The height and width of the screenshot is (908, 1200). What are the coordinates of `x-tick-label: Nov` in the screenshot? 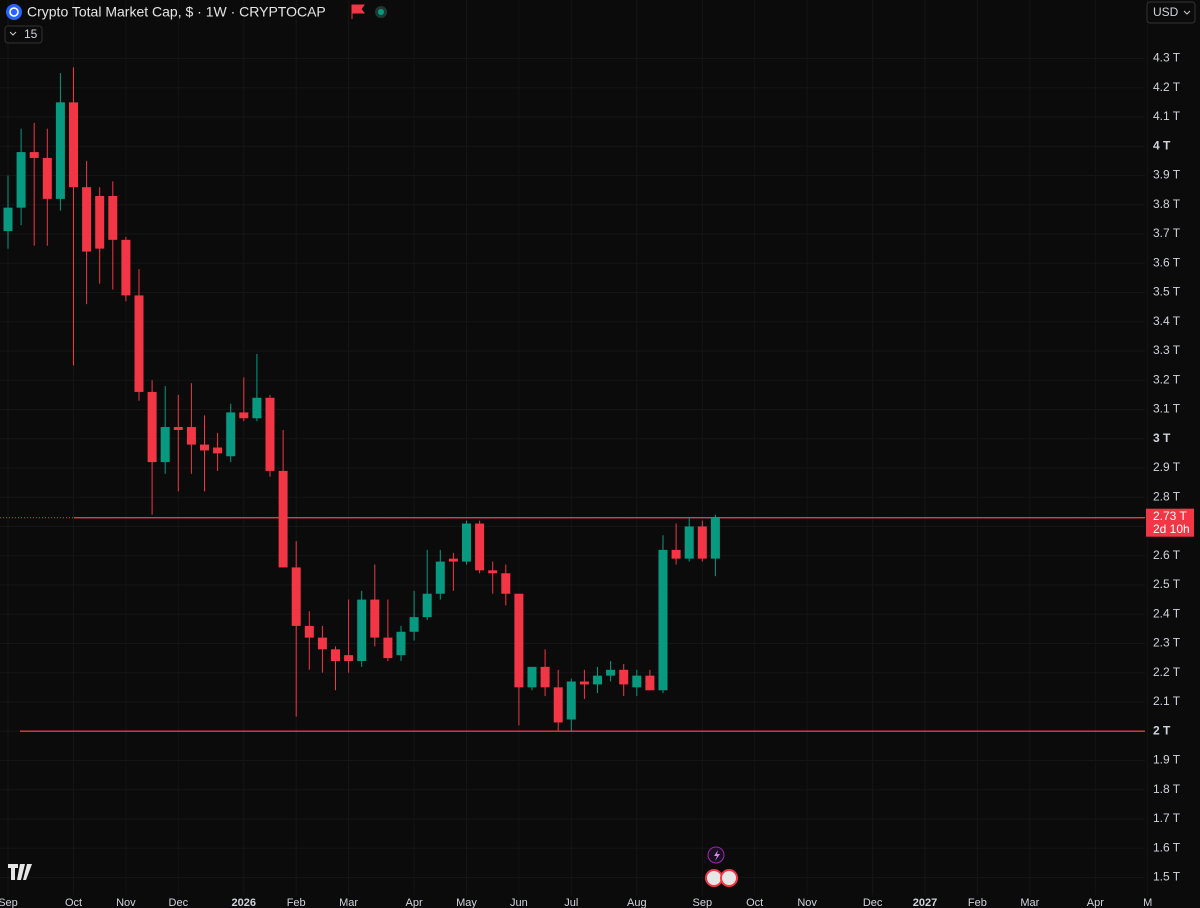 It's located at (807, 902).